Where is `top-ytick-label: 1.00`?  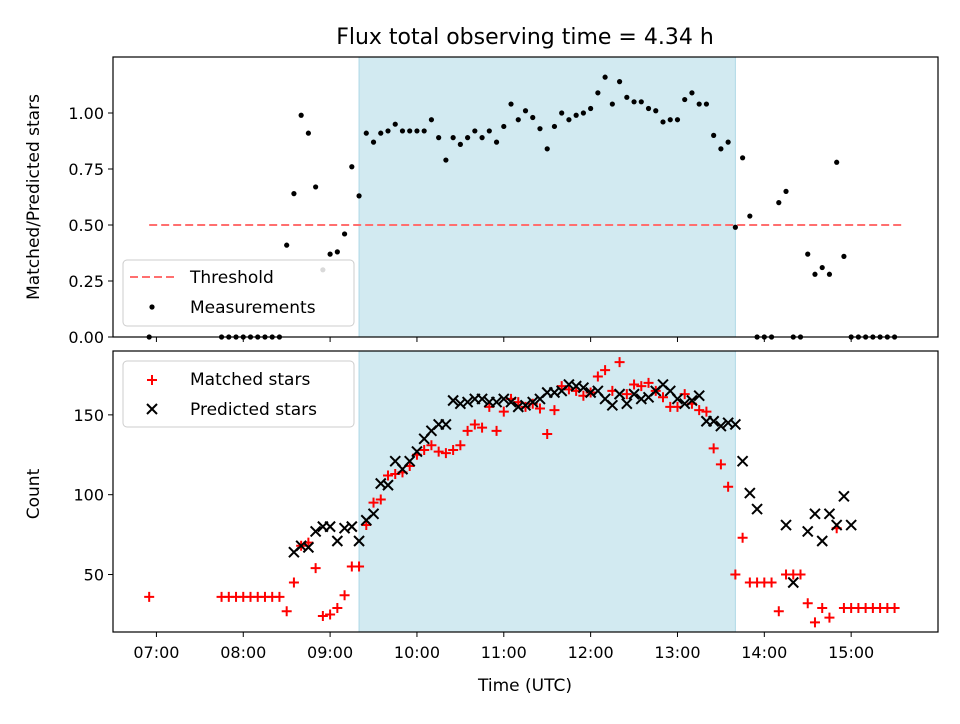
top-ytick-label: 1.00 is located at coordinates (86, 113).